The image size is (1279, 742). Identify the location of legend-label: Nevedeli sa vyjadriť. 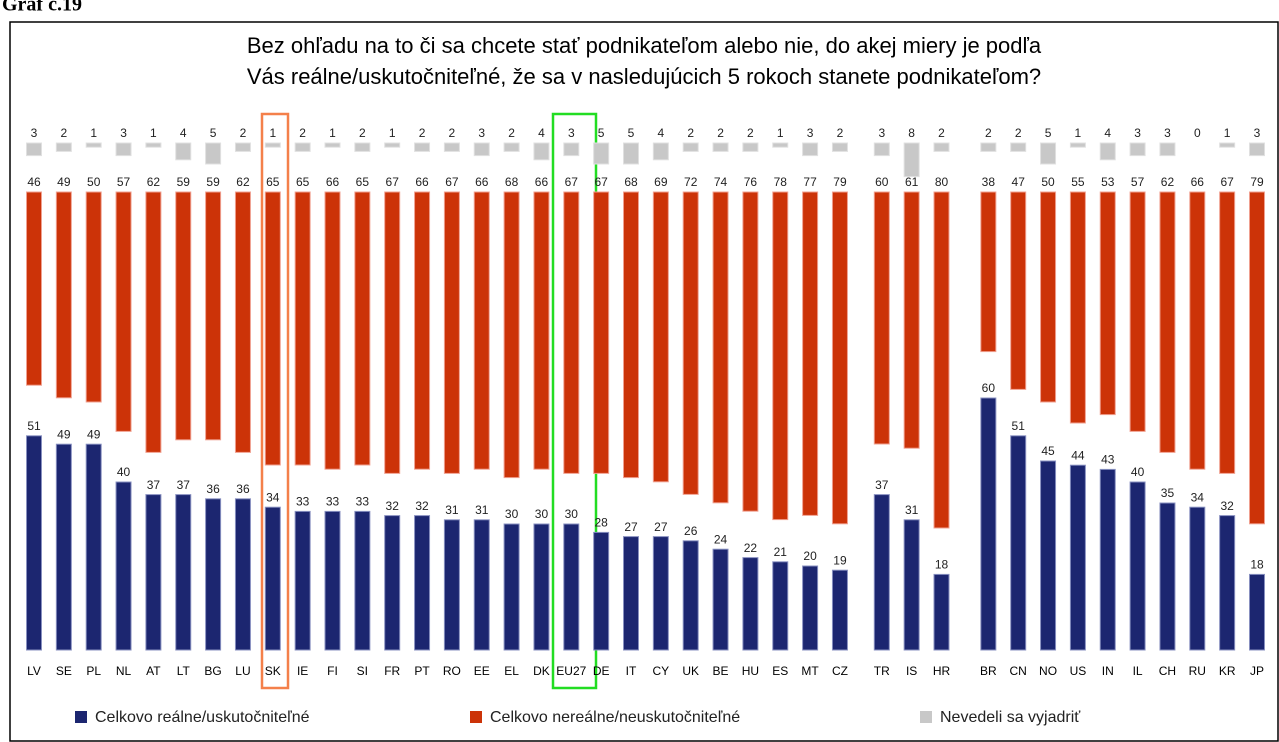
(1010, 717).